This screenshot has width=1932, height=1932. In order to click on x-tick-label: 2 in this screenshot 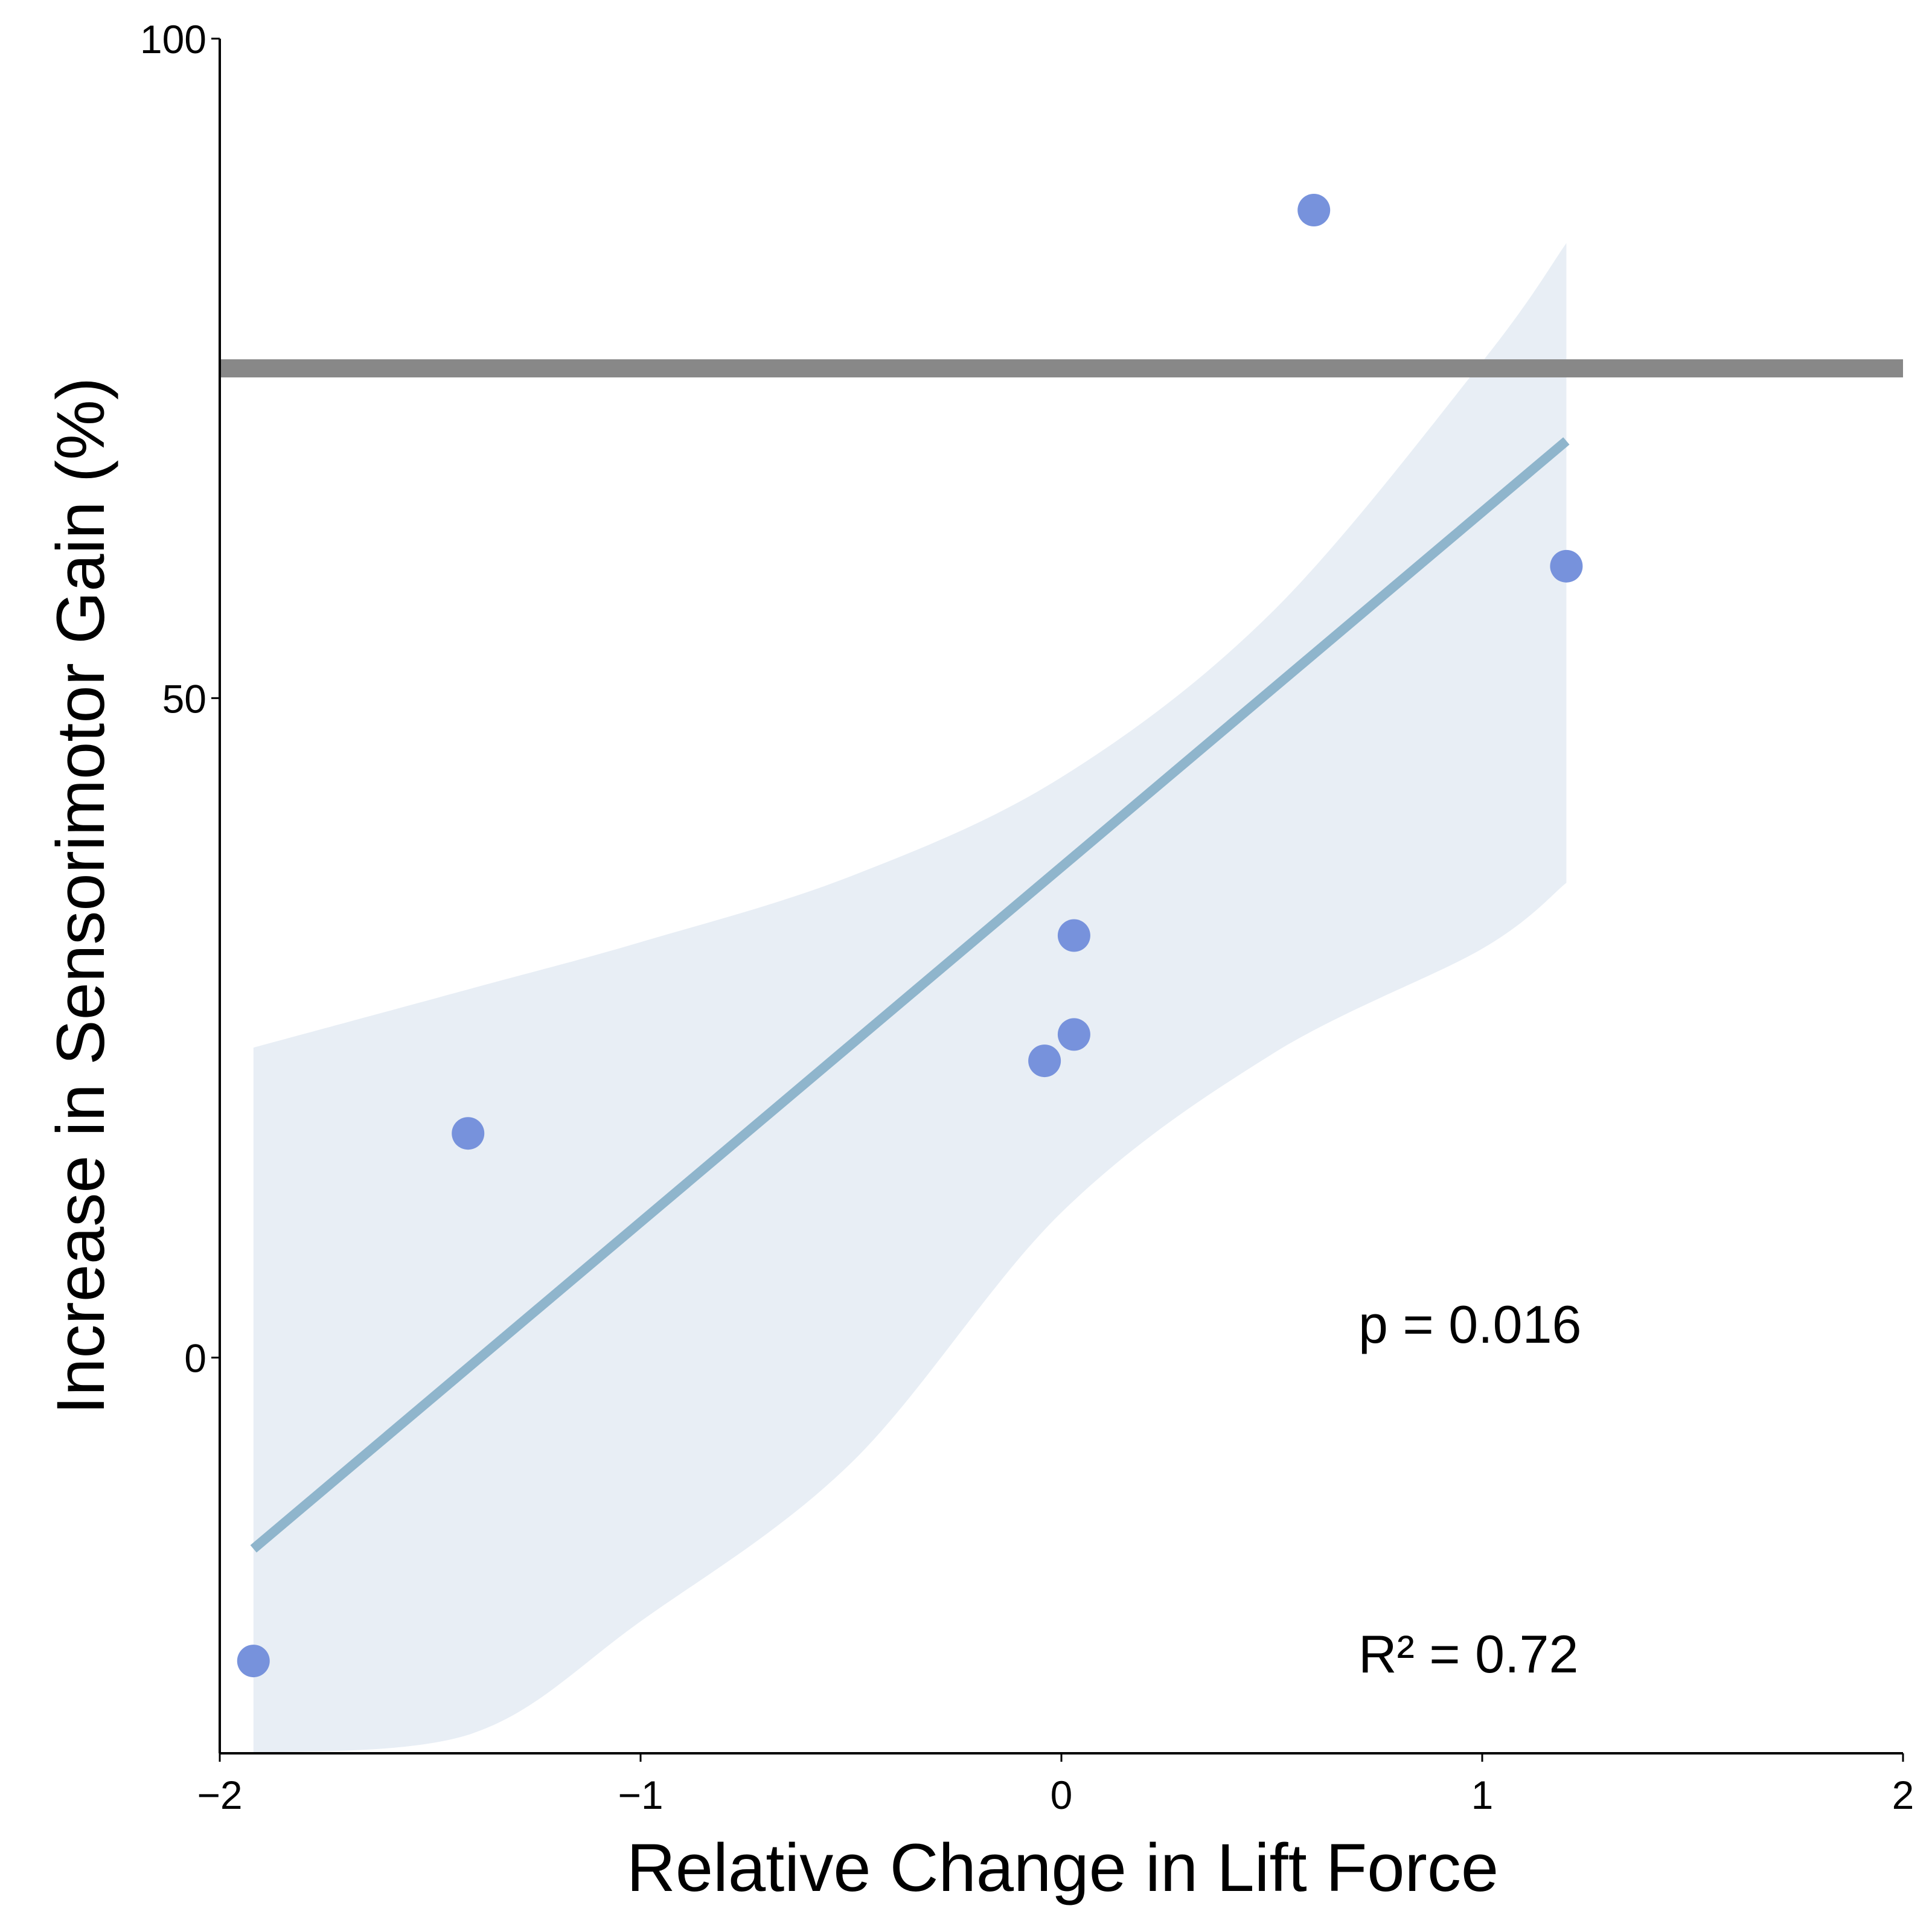, I will do `click(1903, 1795)`.